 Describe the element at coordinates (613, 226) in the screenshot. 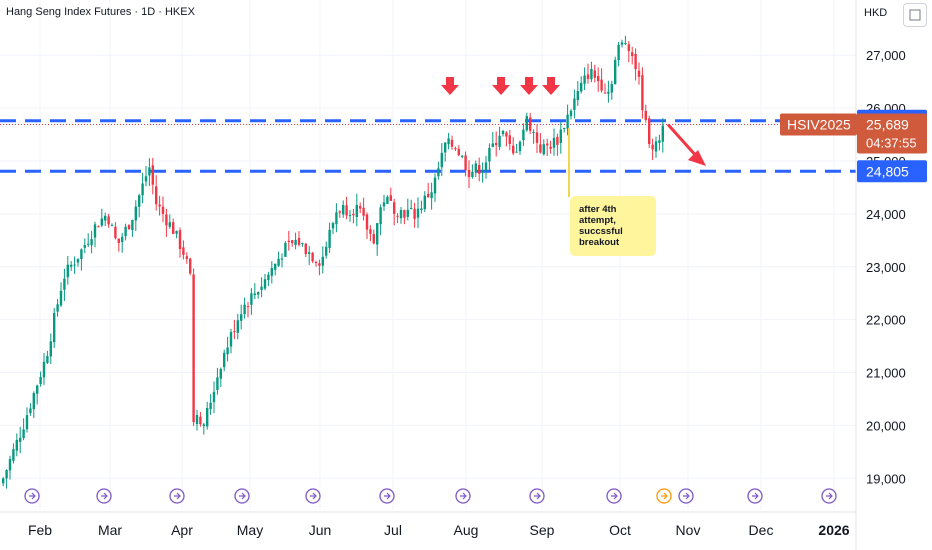

I see `note-box` at that location.